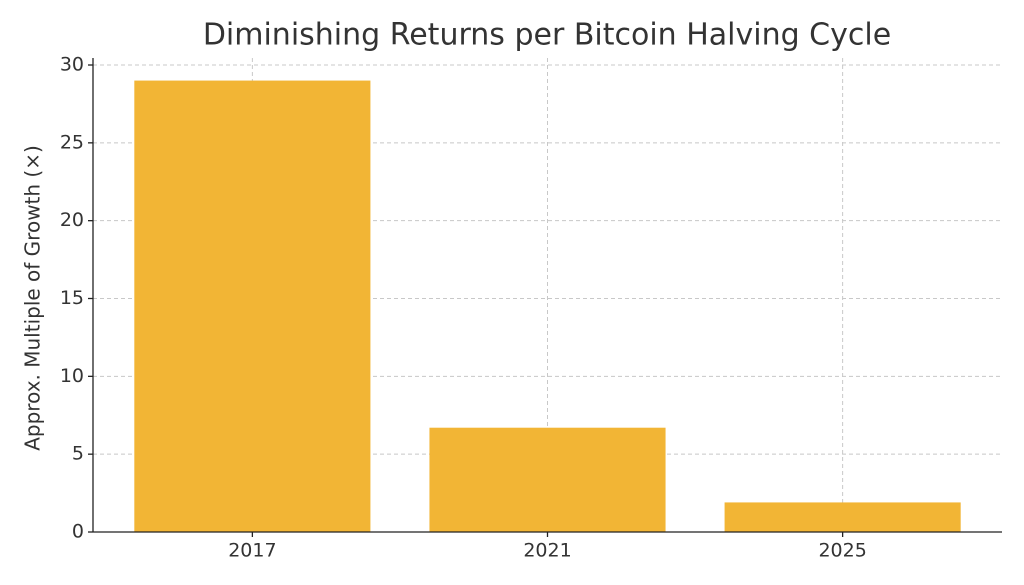 The width and height of the screenshot is (1024, 585). Describe the element at coordinates (842, 551) in the screenshot. I see `x-tick-label: 2025` at that location.